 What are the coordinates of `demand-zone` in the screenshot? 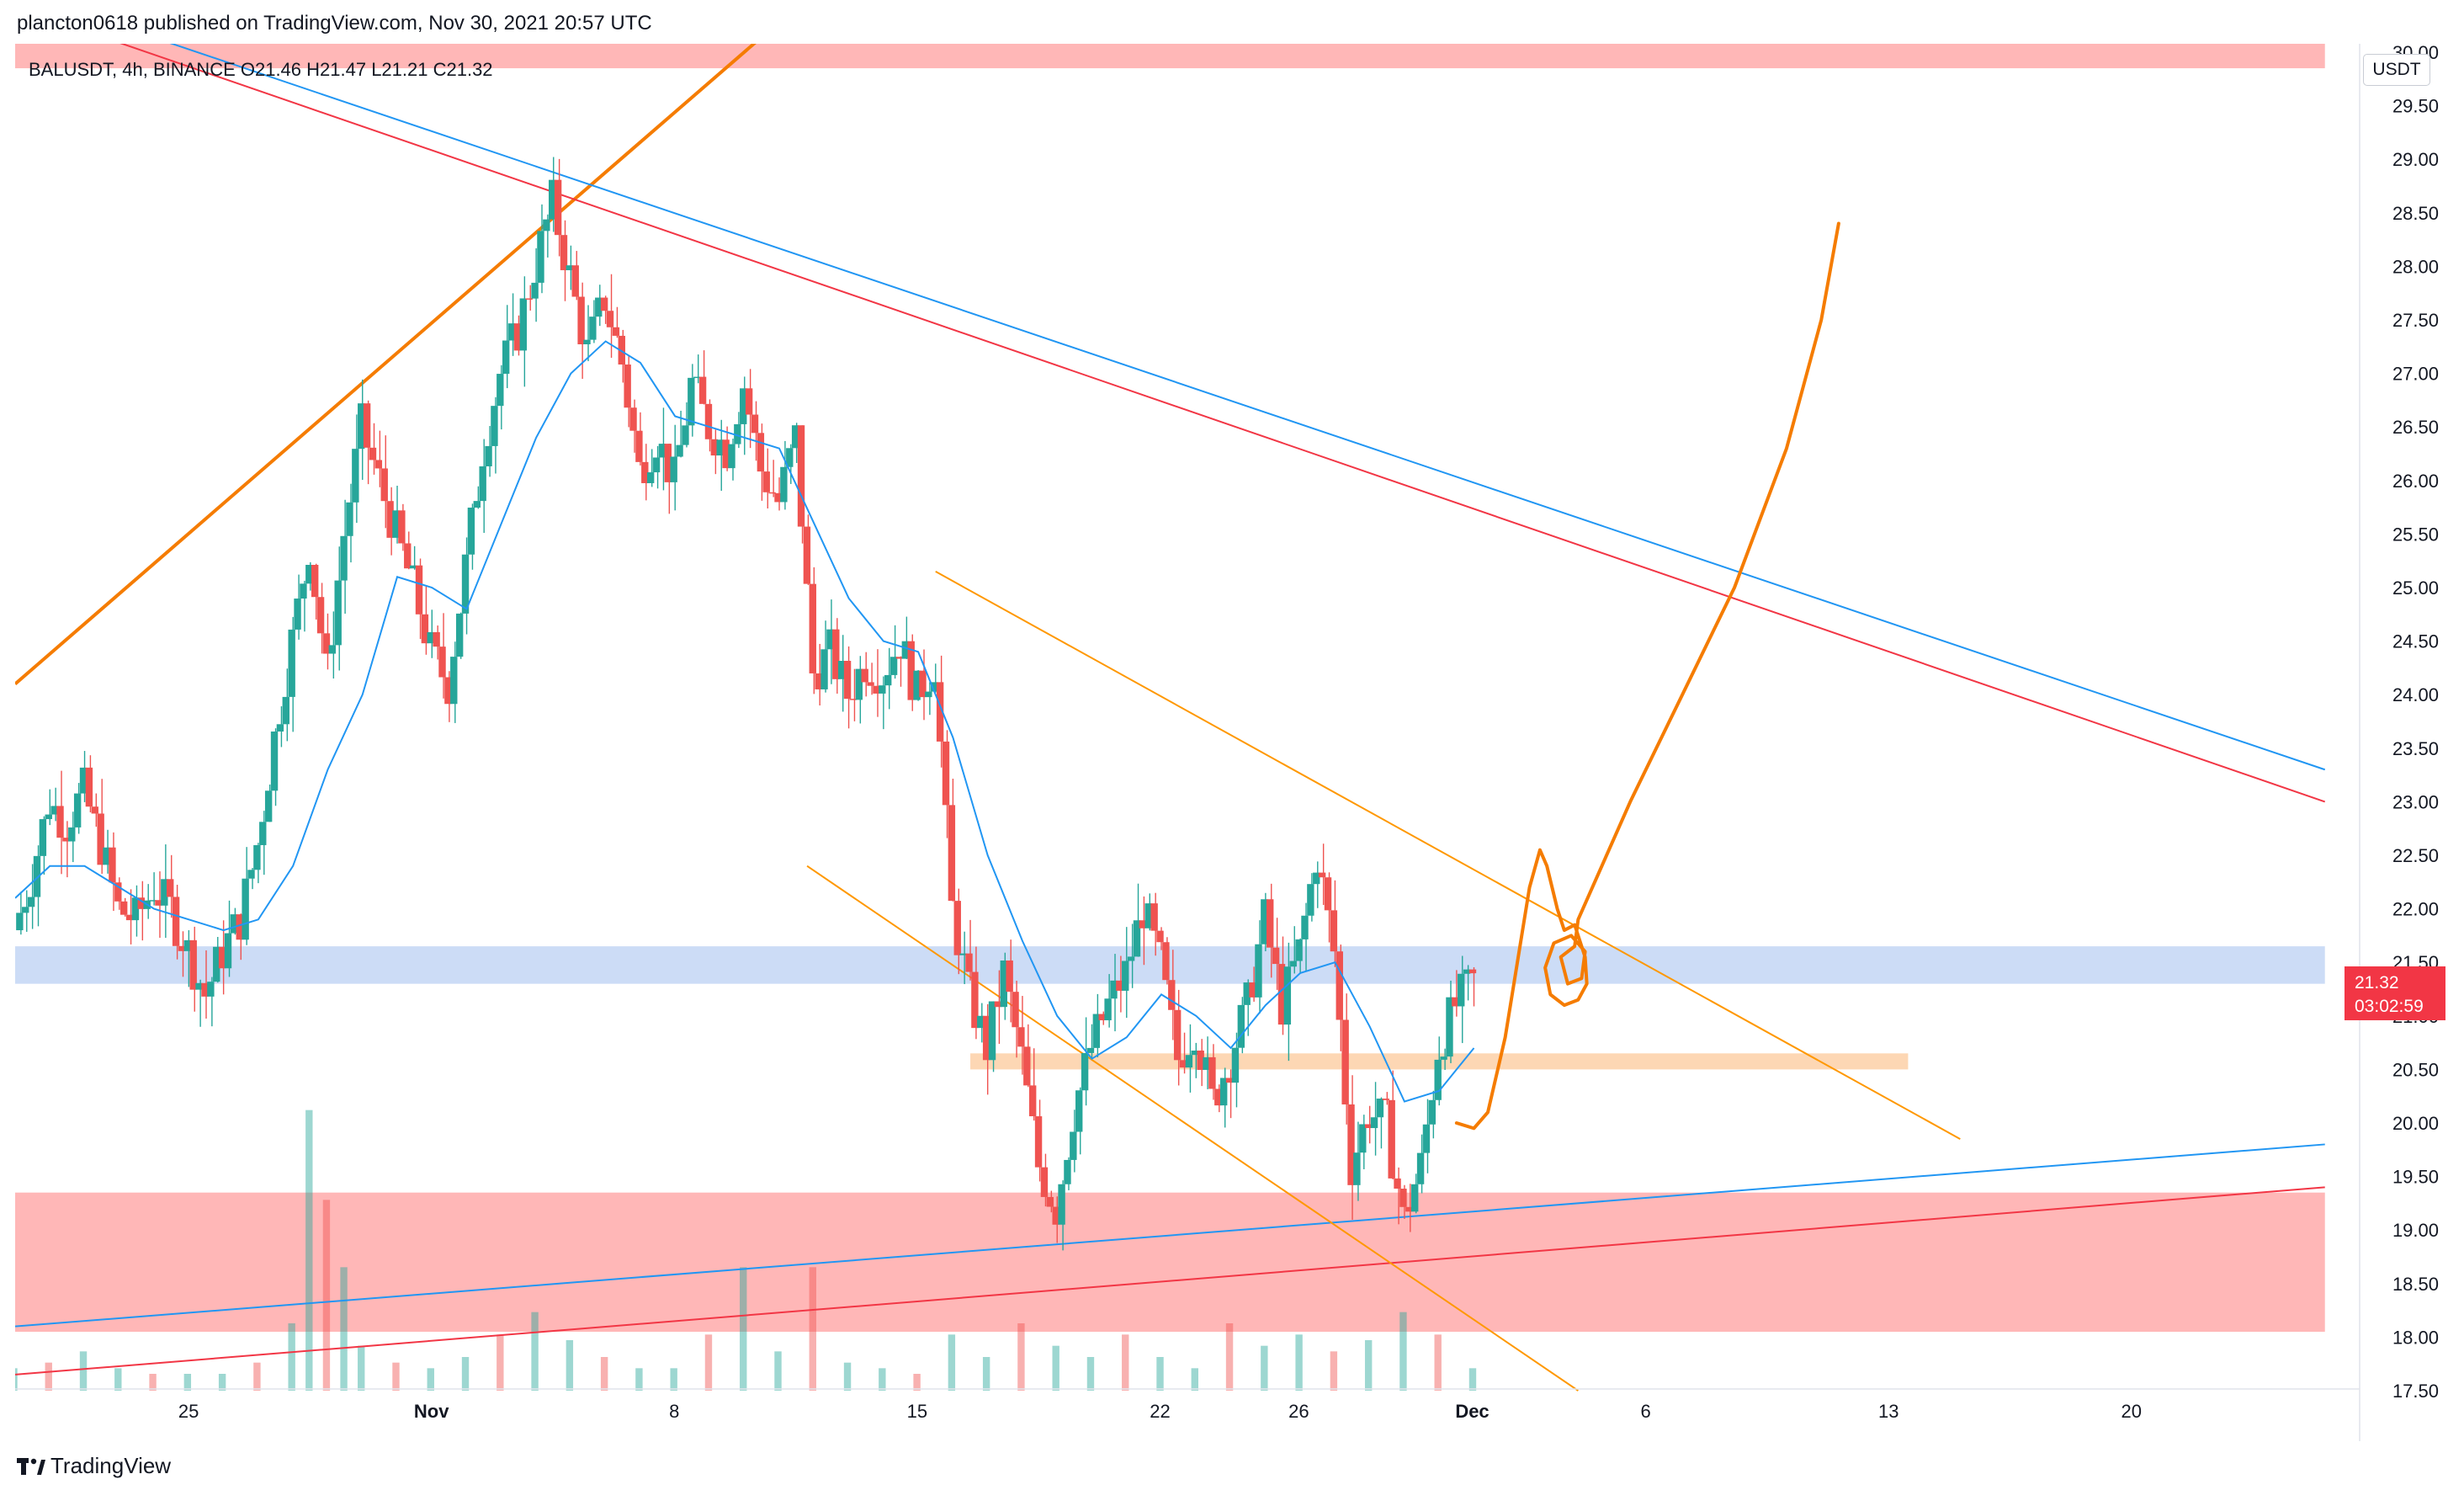 It's located at (1170, 1262).